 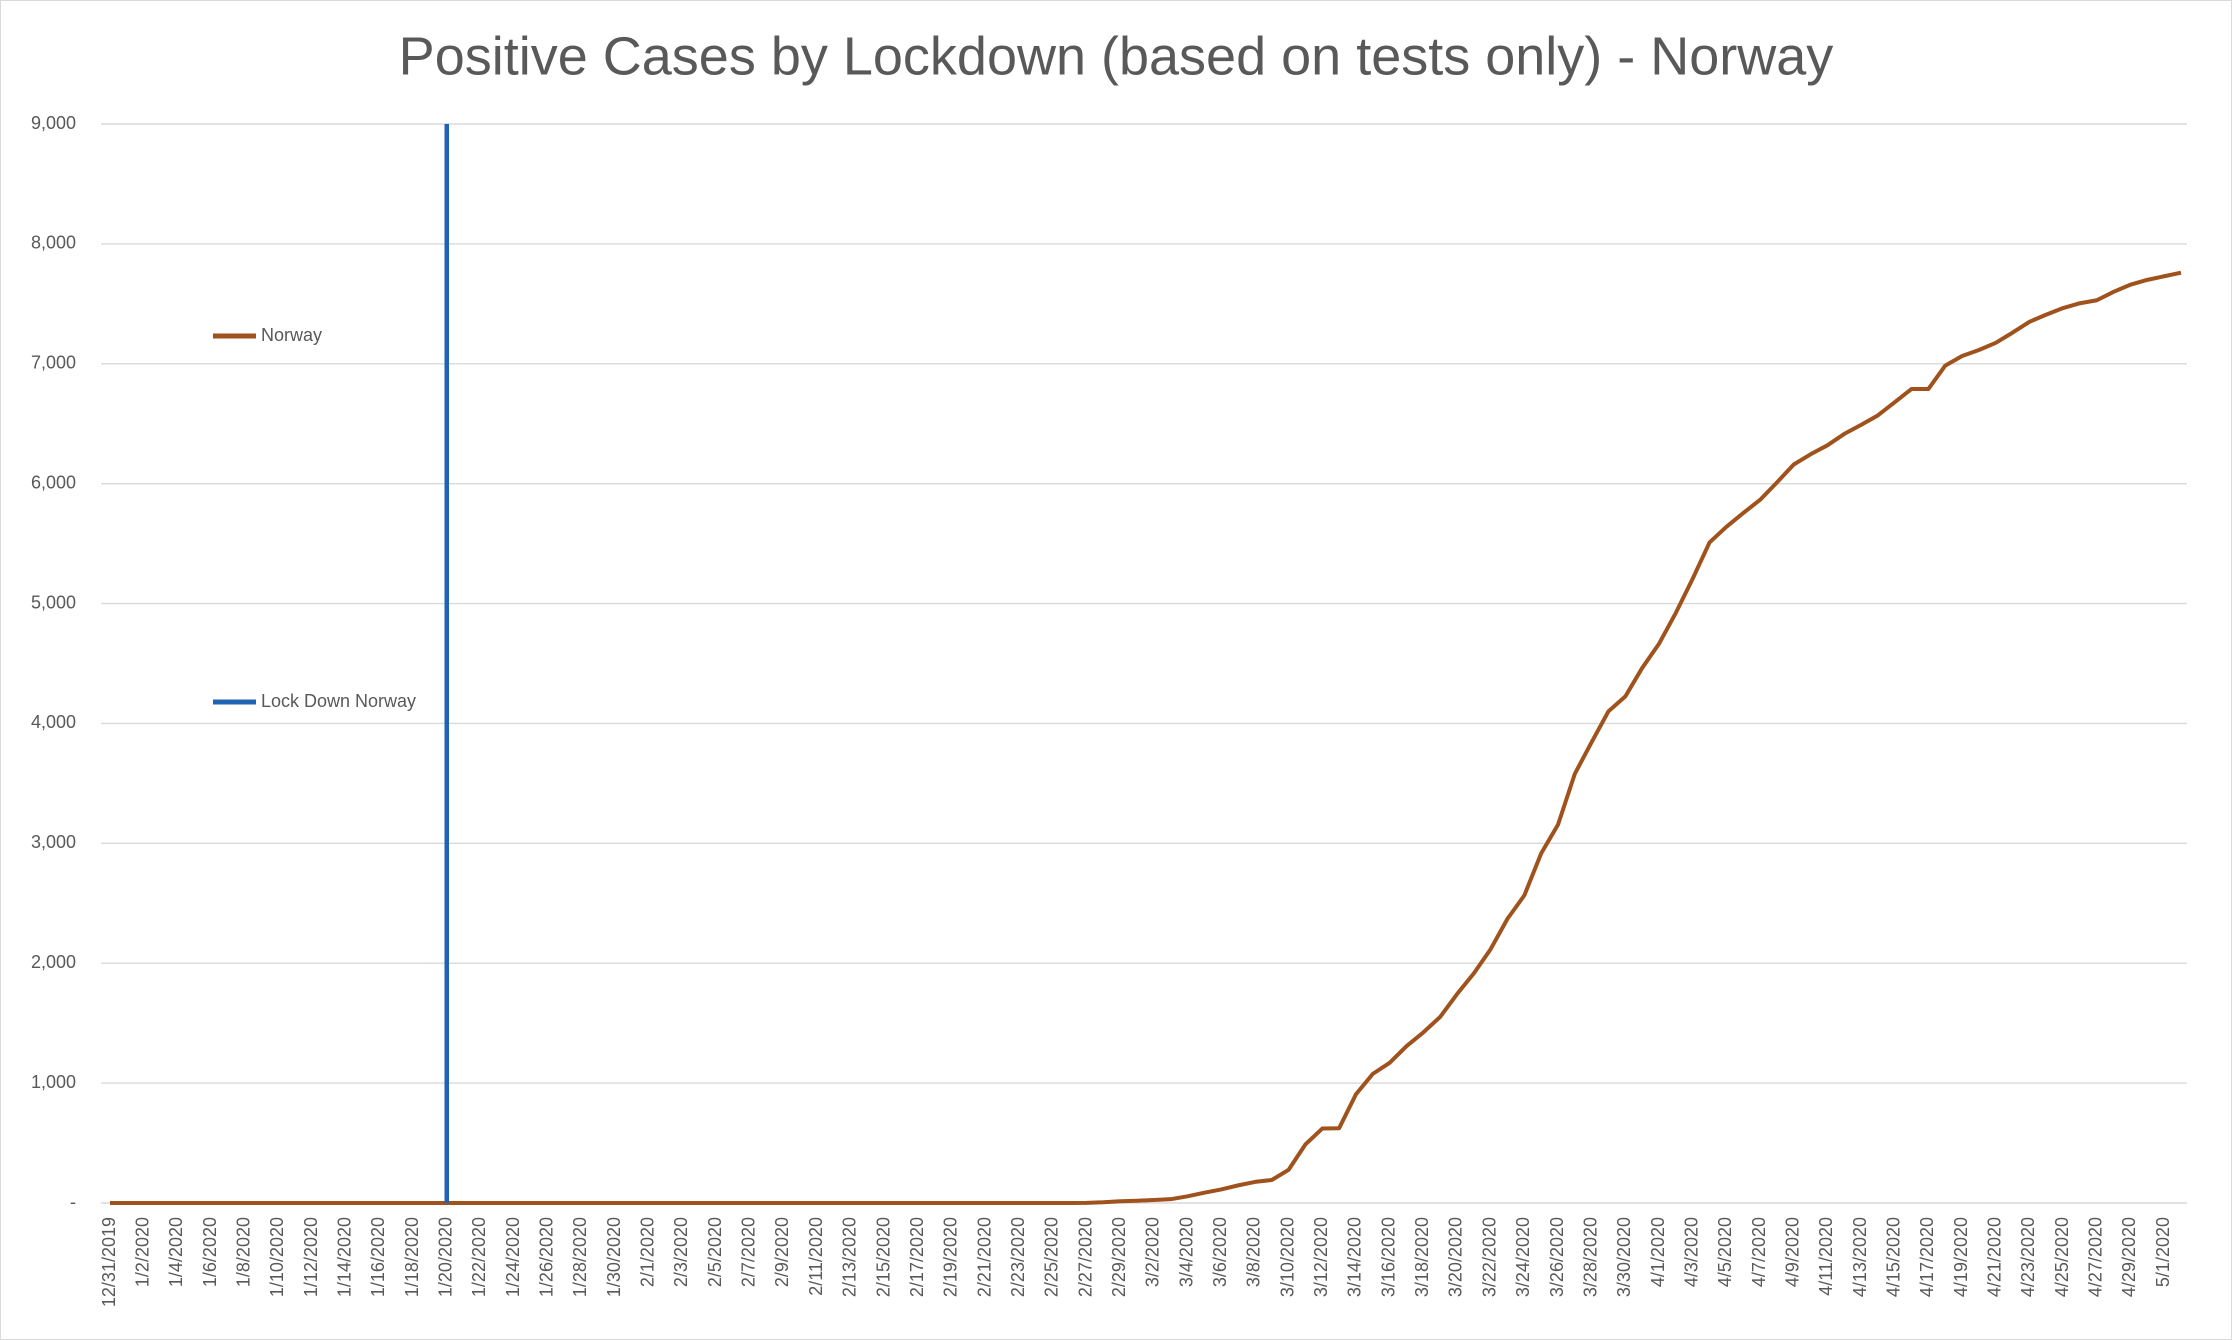 What do you see at coordinates (53, 842) in the screenshot?
I see `y-tick-label: 3,000` at bounding box center [53, 842].